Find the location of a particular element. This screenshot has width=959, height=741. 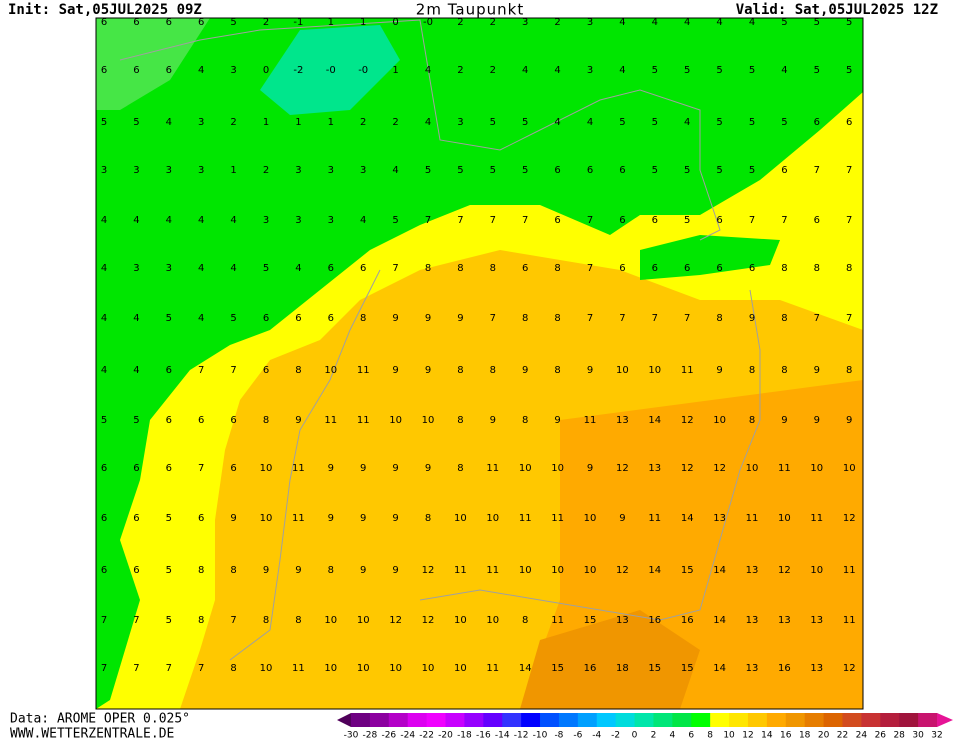

grid-value: 18 is located at coordinates (622, 668).